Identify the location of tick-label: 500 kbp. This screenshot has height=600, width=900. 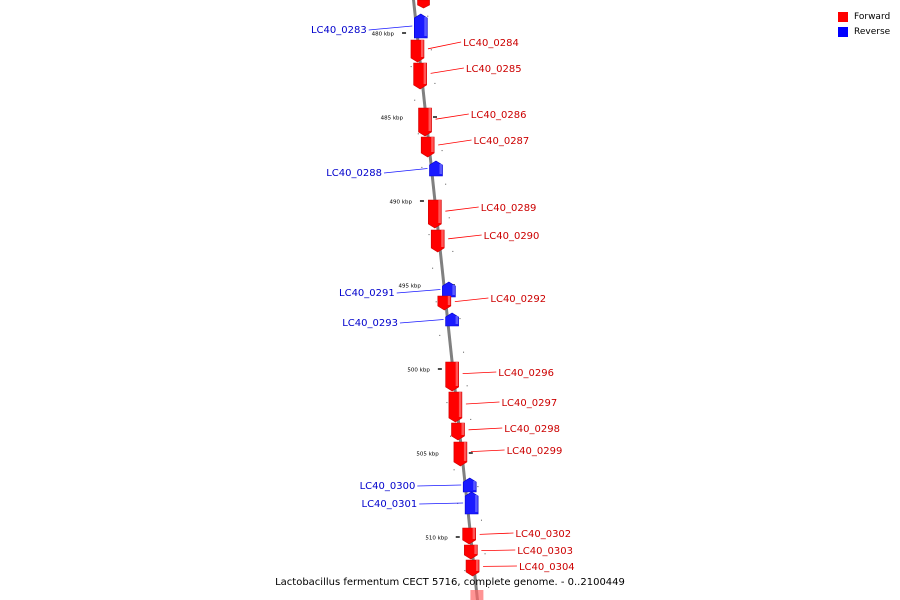
(418, 371).